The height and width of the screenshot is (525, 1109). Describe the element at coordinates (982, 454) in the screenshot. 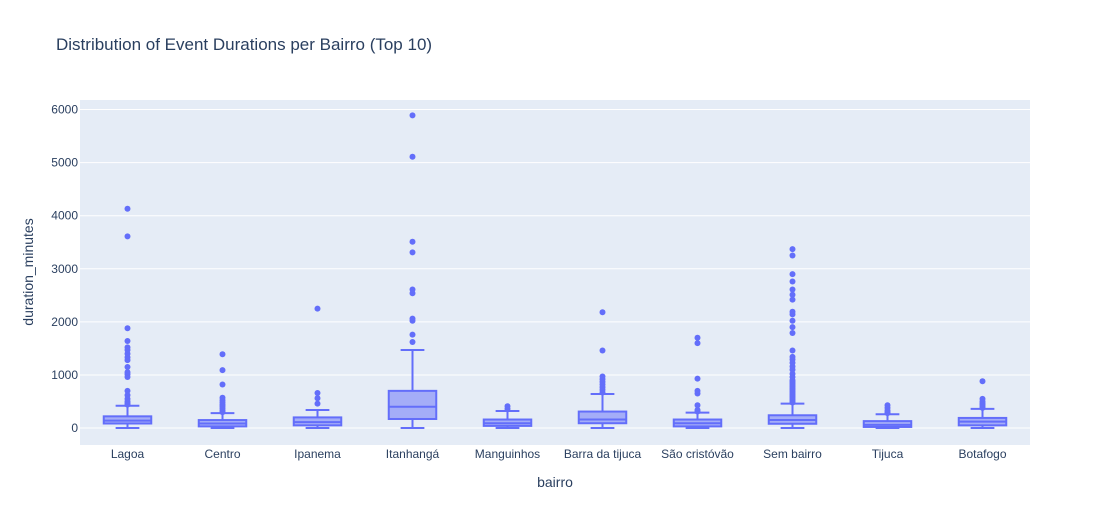

I see `x-tick-label: Botafogo` at that location.